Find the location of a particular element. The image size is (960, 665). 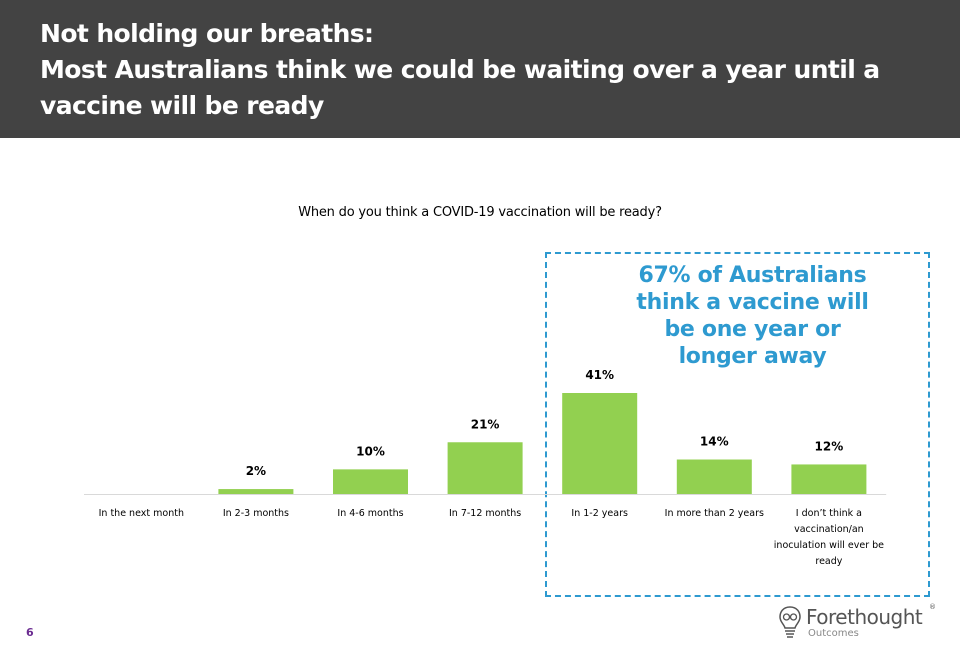

data-label: 14% is located at coordinates (714, 442).